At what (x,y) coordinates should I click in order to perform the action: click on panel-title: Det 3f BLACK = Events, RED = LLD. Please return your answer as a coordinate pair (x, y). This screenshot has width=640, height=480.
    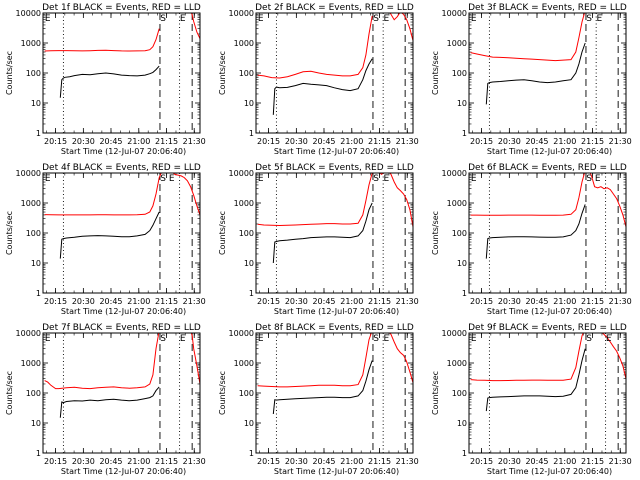
    Looking at the image, I should click on (547, 8).